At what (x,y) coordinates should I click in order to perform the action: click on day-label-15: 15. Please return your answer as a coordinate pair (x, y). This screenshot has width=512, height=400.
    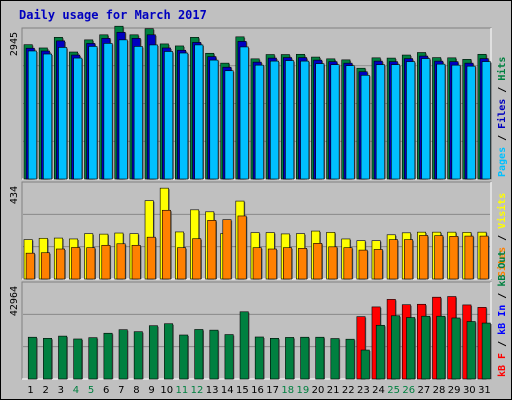
    Looking at the image, I should click on (242, 390).